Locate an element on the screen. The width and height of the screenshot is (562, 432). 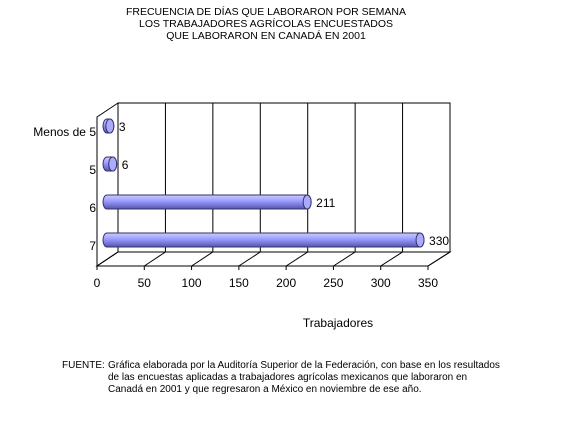
x-tick-label: 350 is located at coordinates (428, 283).